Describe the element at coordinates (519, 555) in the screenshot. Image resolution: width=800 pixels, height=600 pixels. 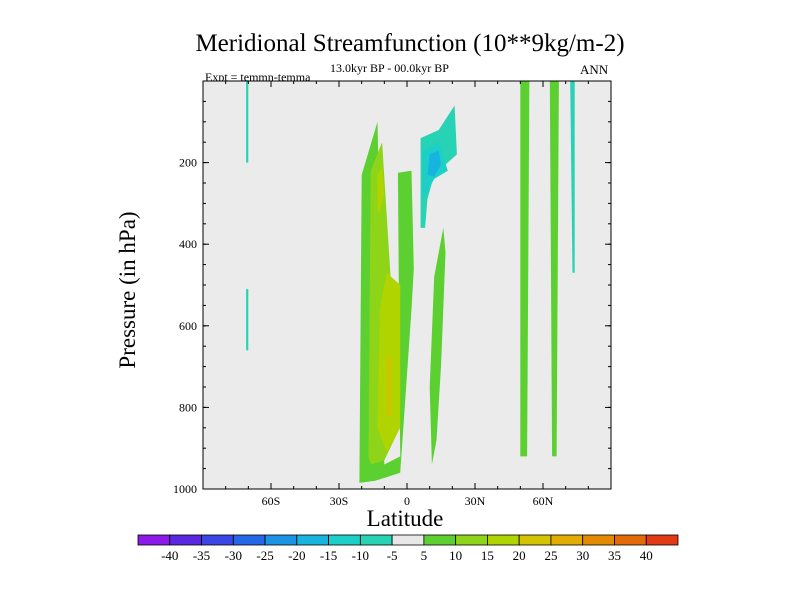
I see `colorbar-label: 20` at that location.